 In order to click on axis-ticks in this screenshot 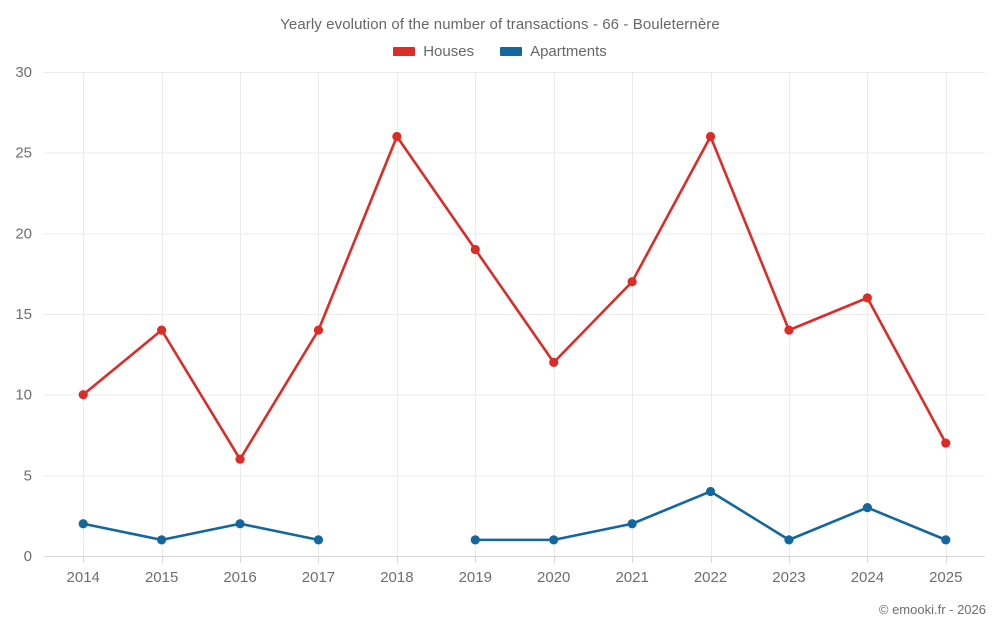, I will do `click(515, 559)`.